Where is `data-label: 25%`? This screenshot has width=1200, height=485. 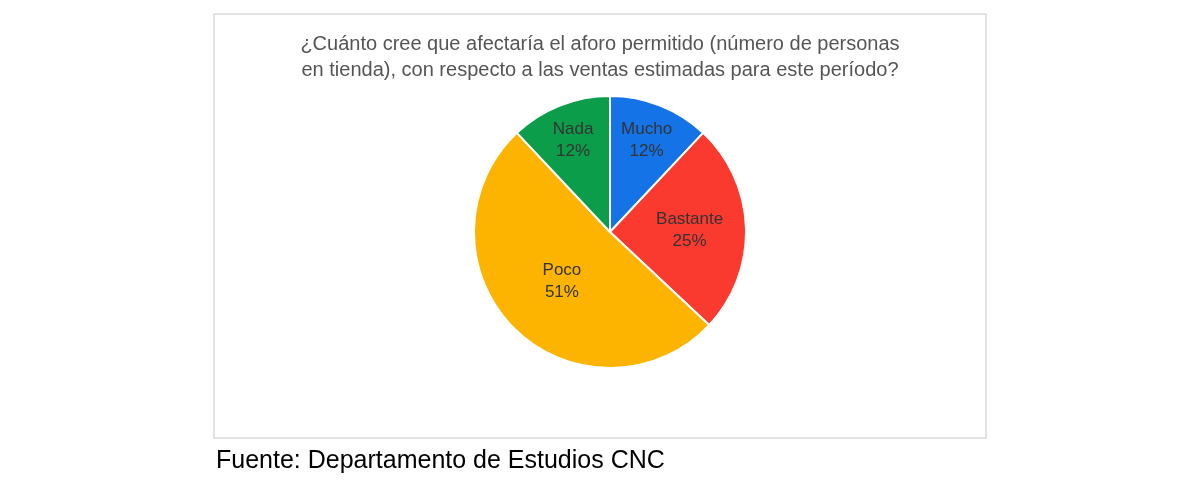 data-label: 25% is located at coordinates (689, 241).